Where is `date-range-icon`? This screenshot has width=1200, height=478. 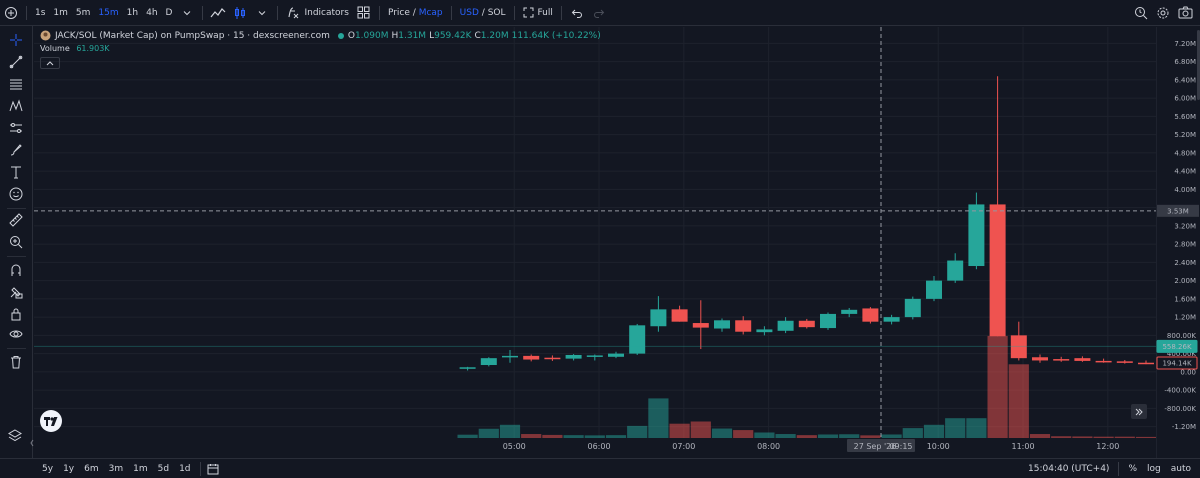
date-range-icon is located at coordinates (213, 469).